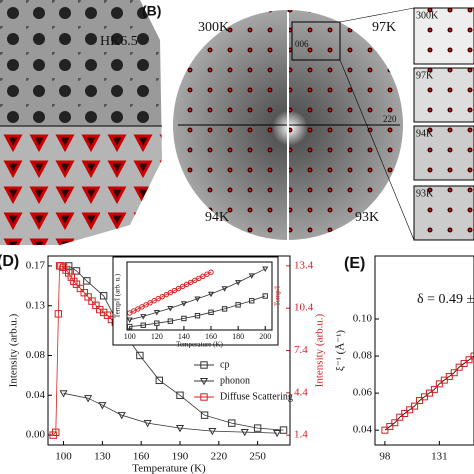 The height and width of the screenshot is (474, 474). What do you see at coordinates (217, 217) in the screenshot?
I see `temp-label: 94K` at bounding box center [217, 217].